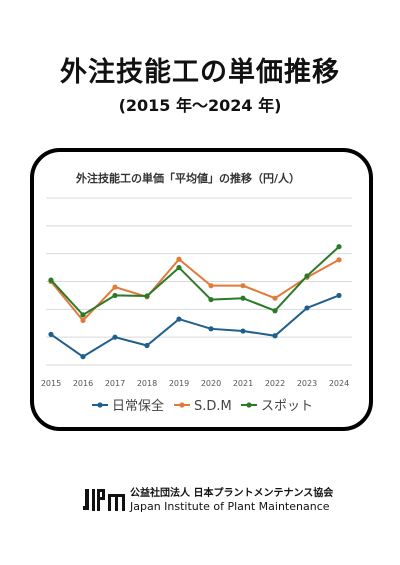 This screenshot has width=400, height=565. I want to click on x-tick-label: 2016, so click(83, 383).